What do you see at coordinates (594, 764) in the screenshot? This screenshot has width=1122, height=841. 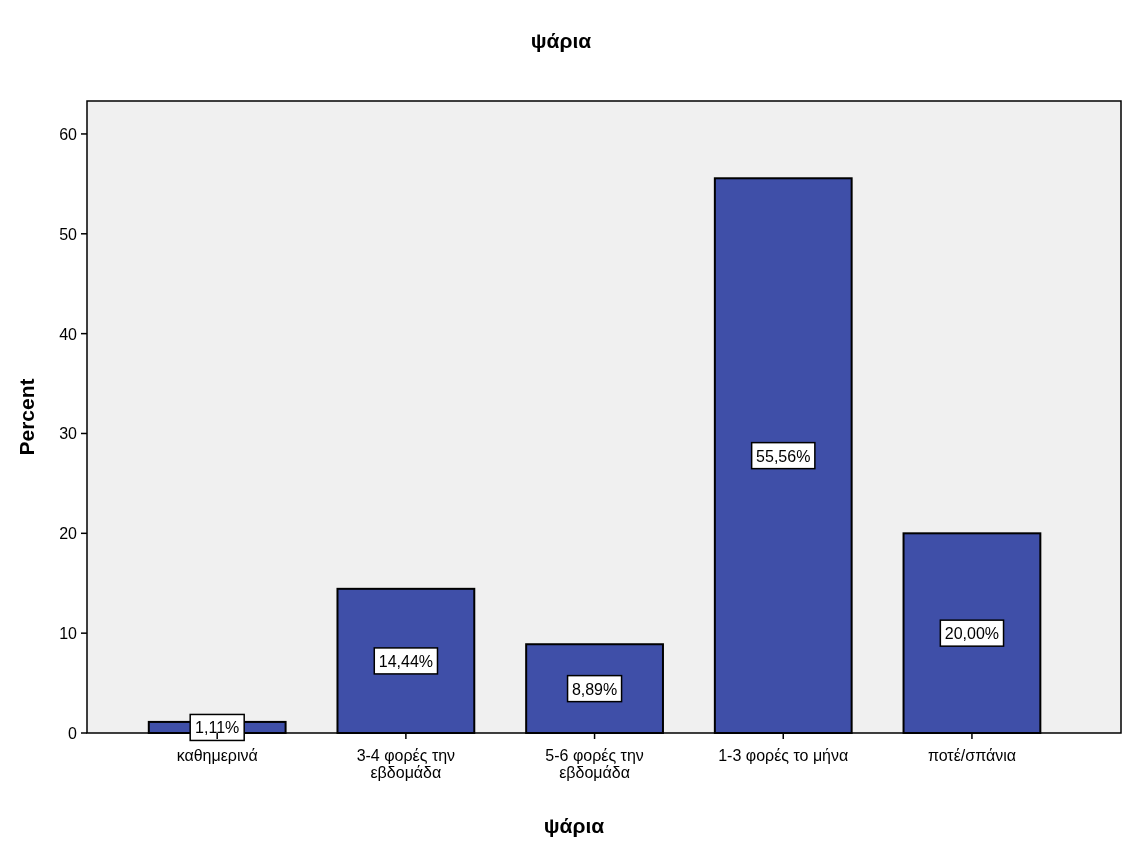 I see `x-tick-label: 5-6 φορές την εβδομάδα` at bounding box center [594, 764].